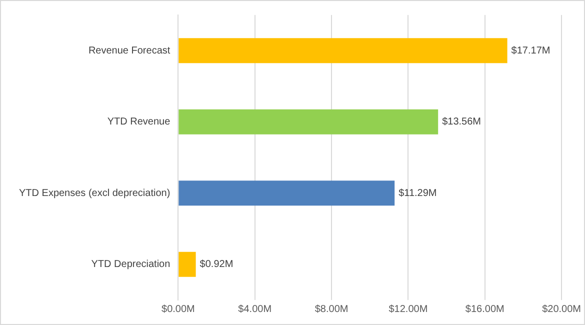  I want to click on data-label: $17.17M, so click(530, 50).